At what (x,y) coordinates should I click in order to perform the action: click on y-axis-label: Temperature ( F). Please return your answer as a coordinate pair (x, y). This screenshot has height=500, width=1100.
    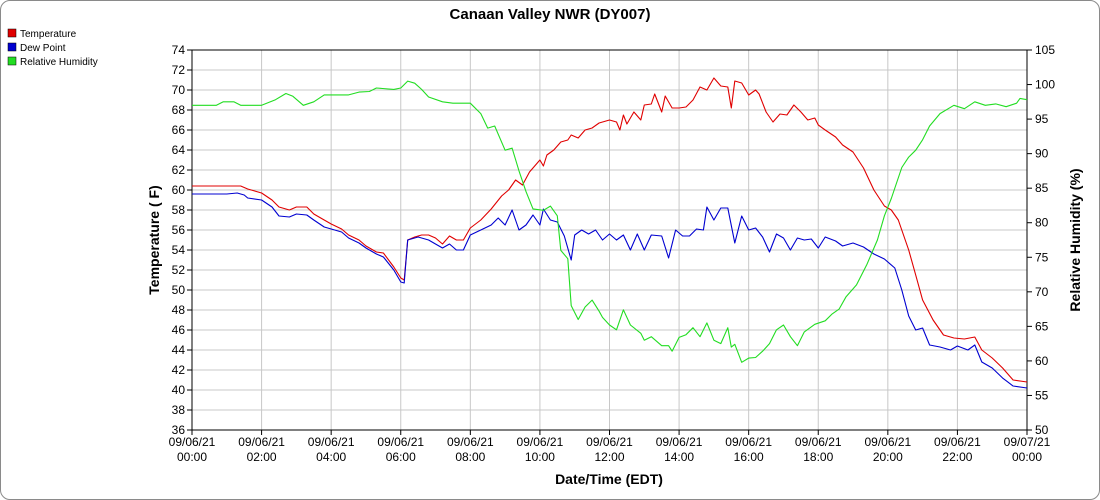
    Looking at the image, I should click on (154, 239).